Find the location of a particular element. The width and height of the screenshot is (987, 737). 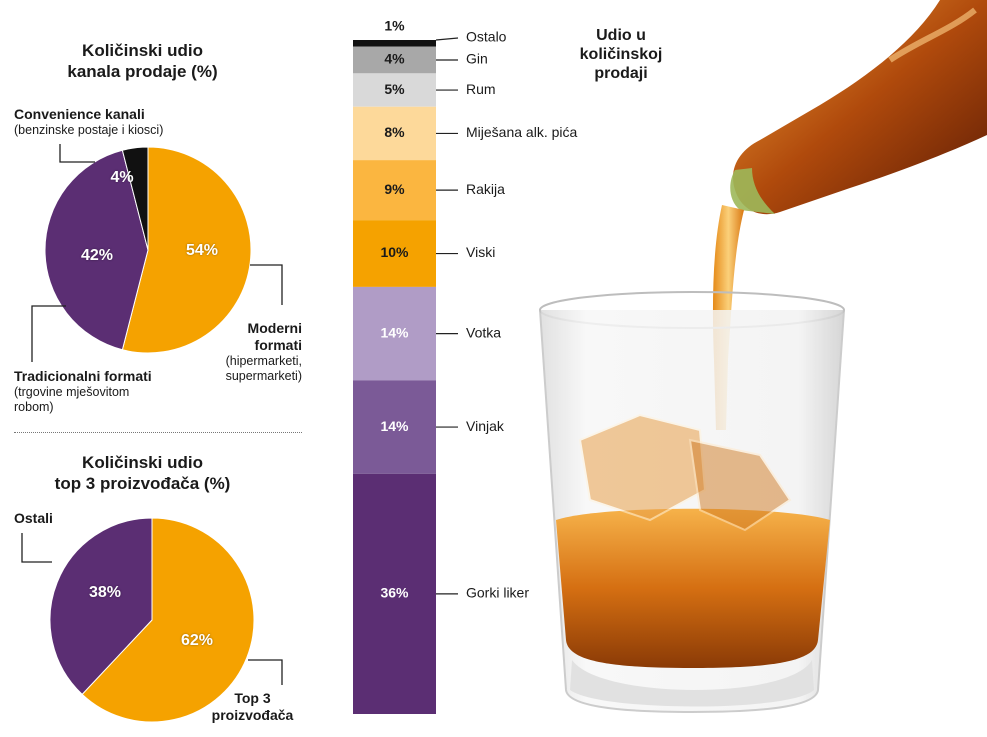

pie2-label-top3: Top 3 proizvođača is located at coordinates (252, 707).